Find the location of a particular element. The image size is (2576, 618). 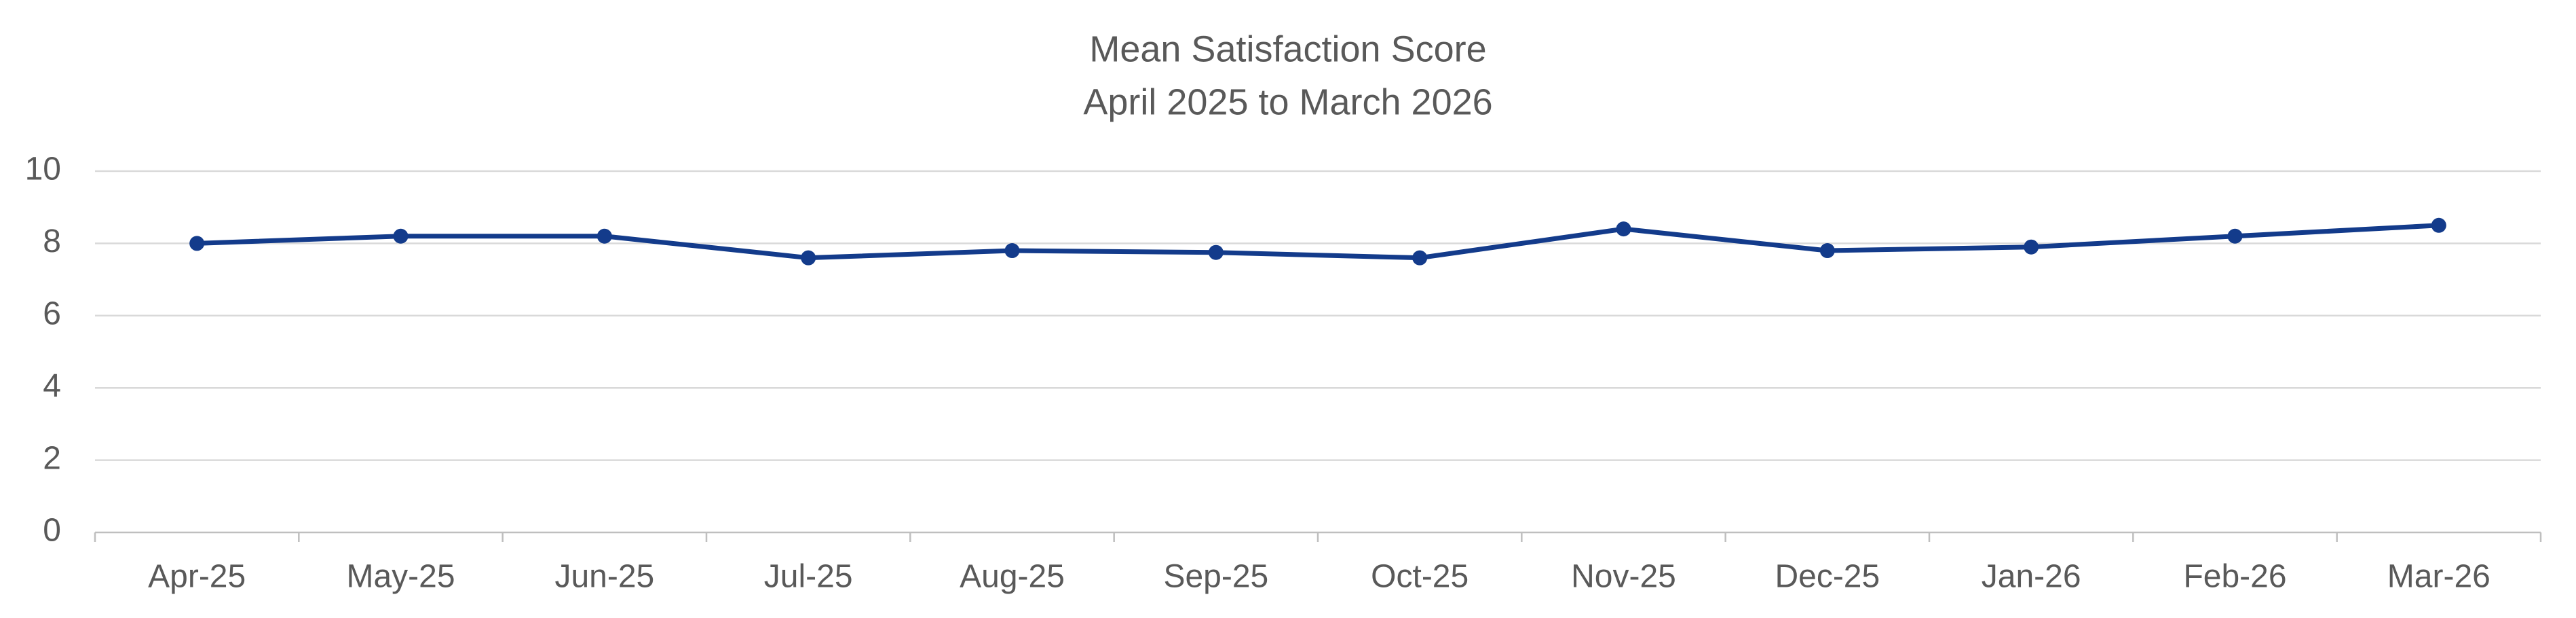

x-tick-label: Jul-25 is located at coordinates (809, 577).